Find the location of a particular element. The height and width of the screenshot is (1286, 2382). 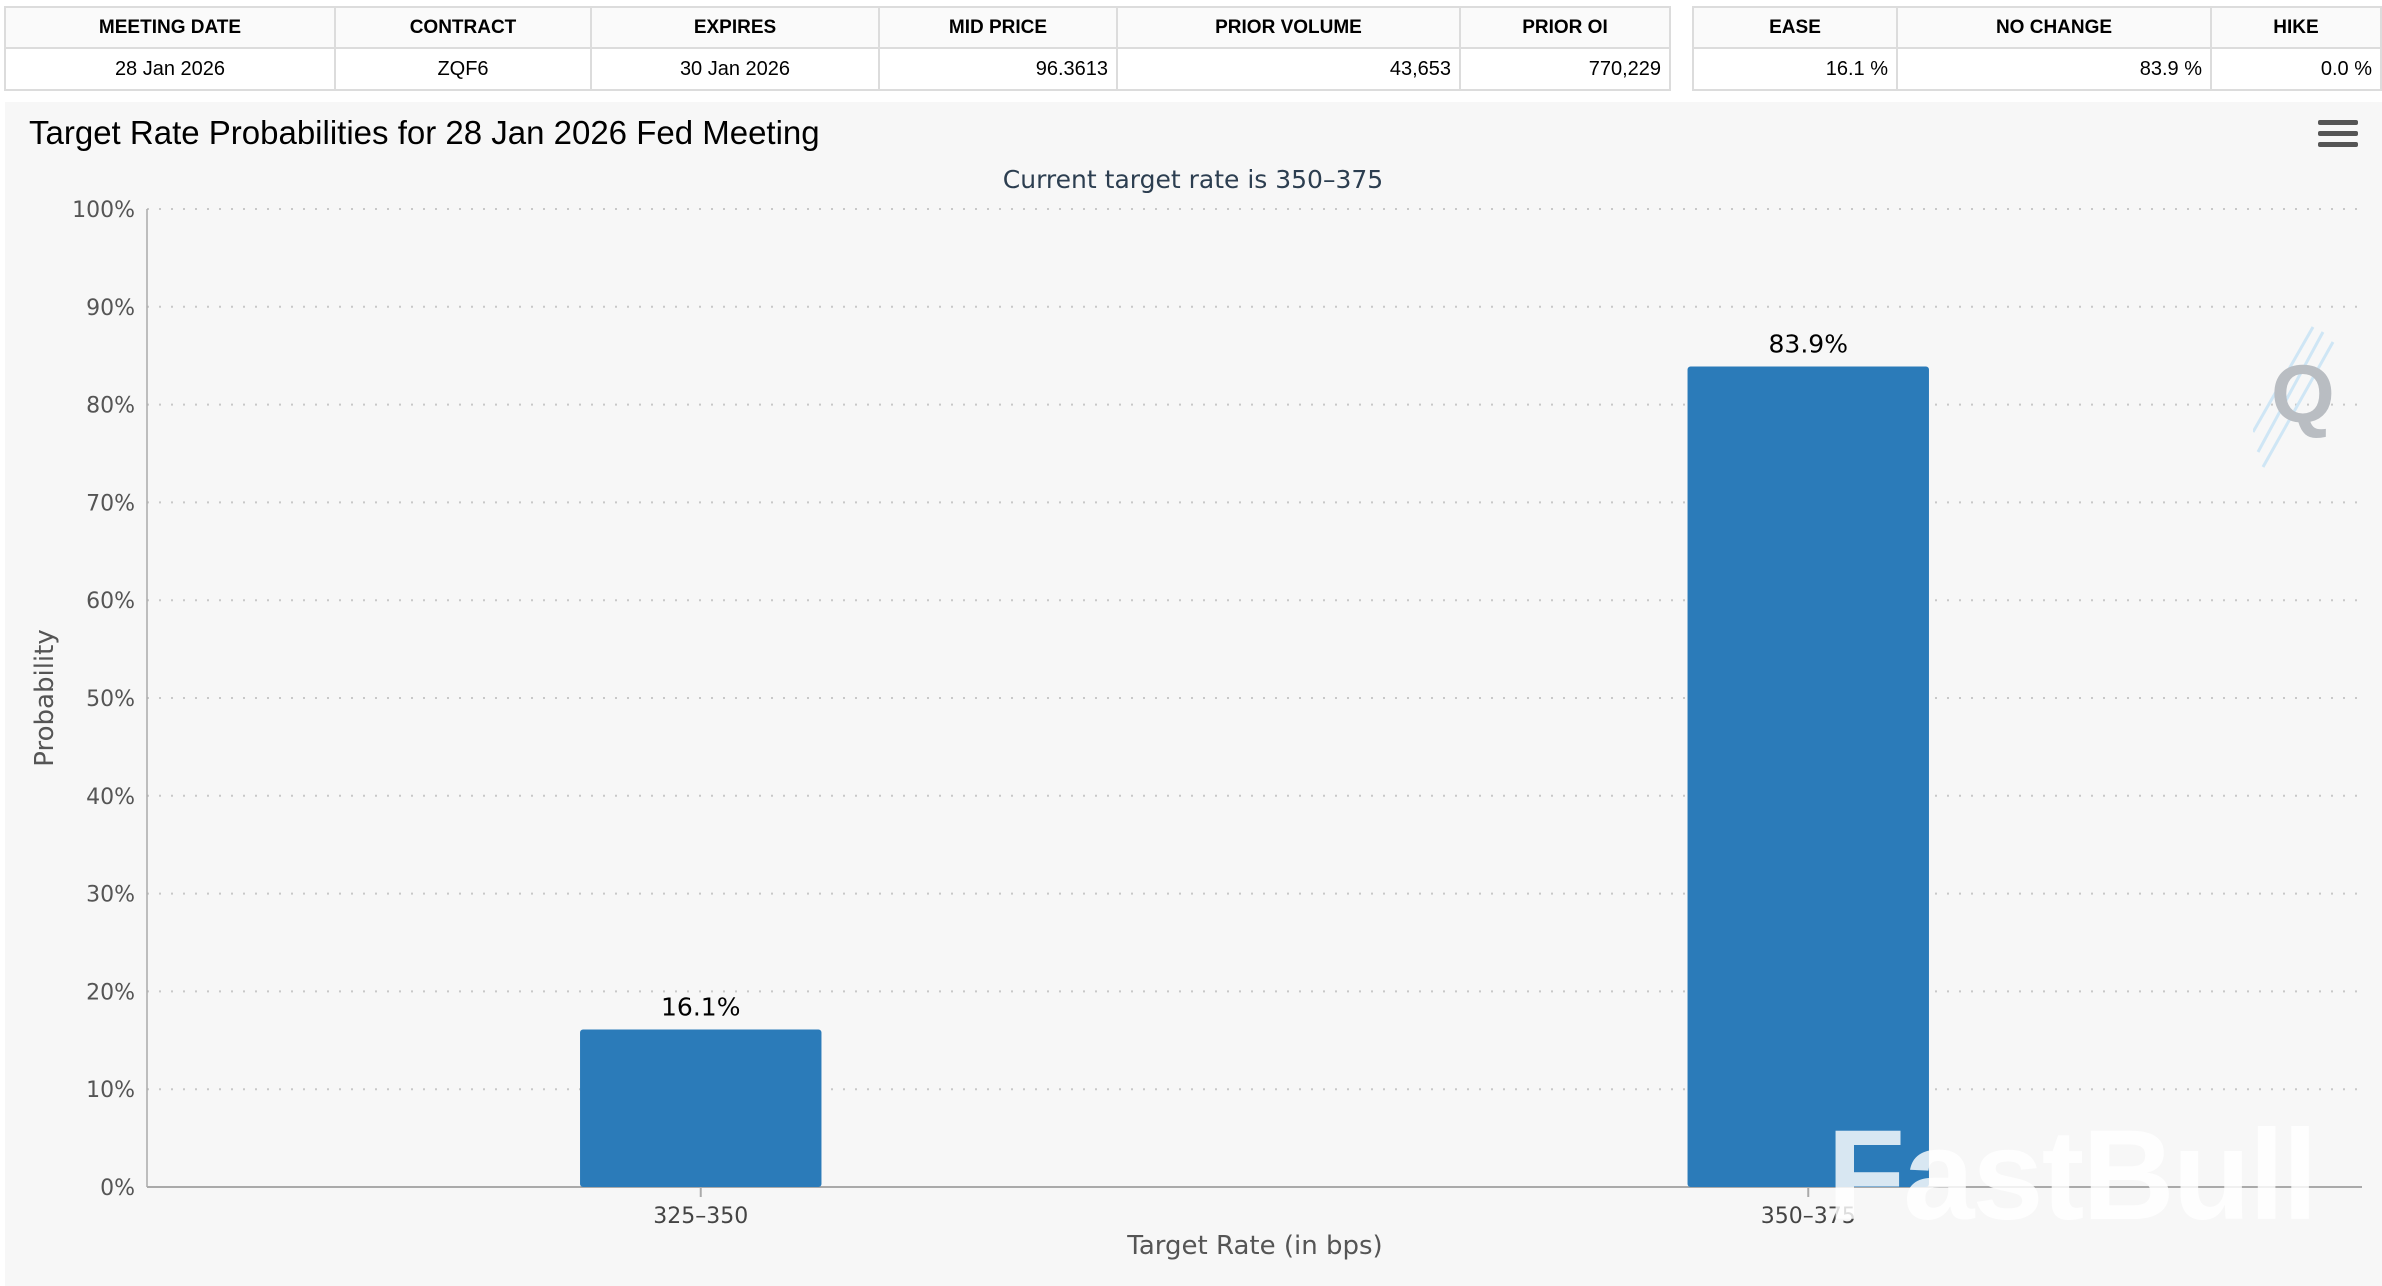

x-tick-label: 325–350 is located at coordinates (700, 1216).